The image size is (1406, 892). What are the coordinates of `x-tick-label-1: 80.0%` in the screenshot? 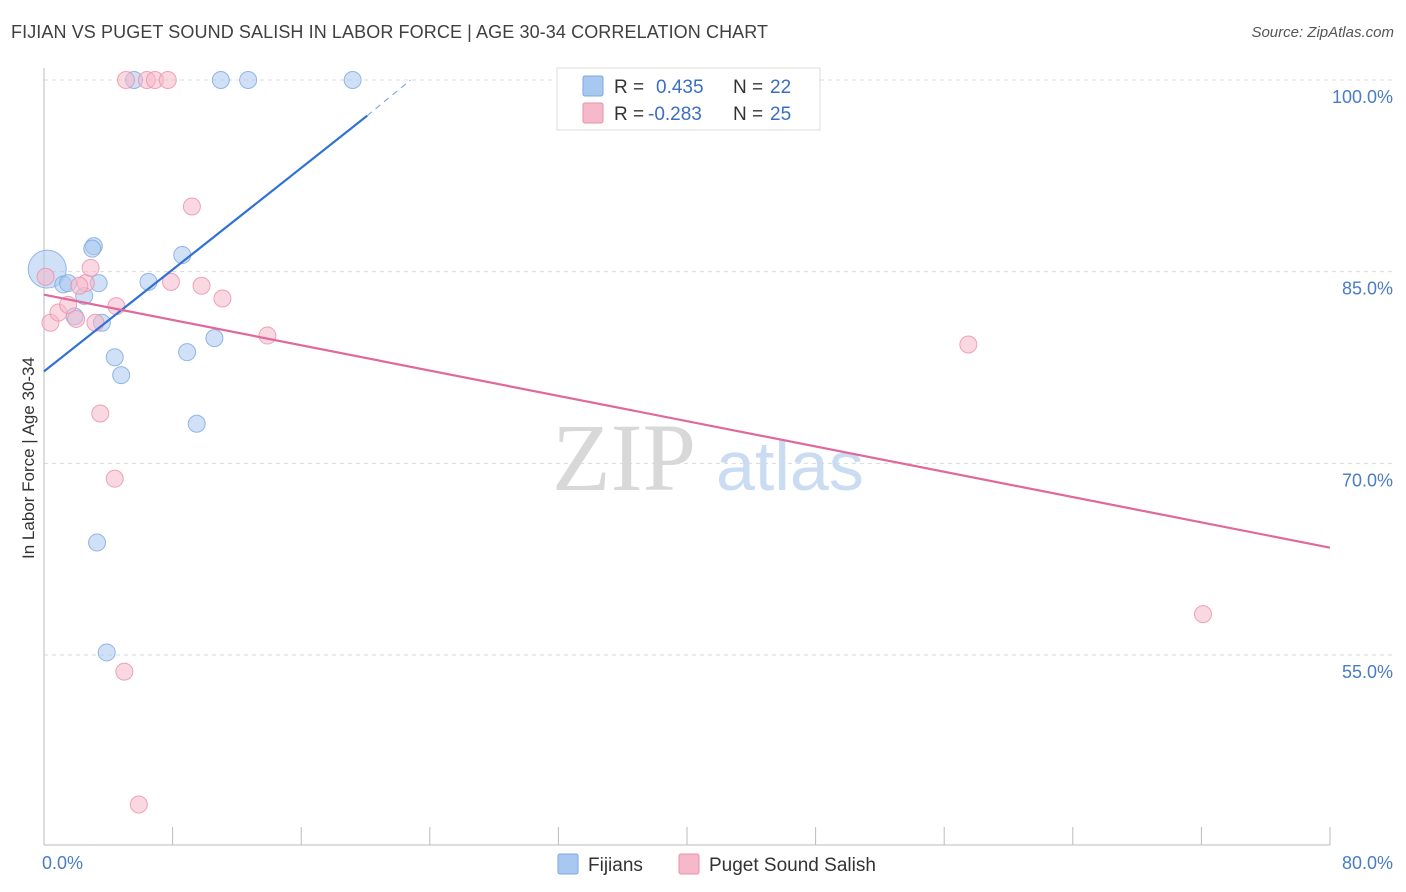 It's located at (1367, 863).